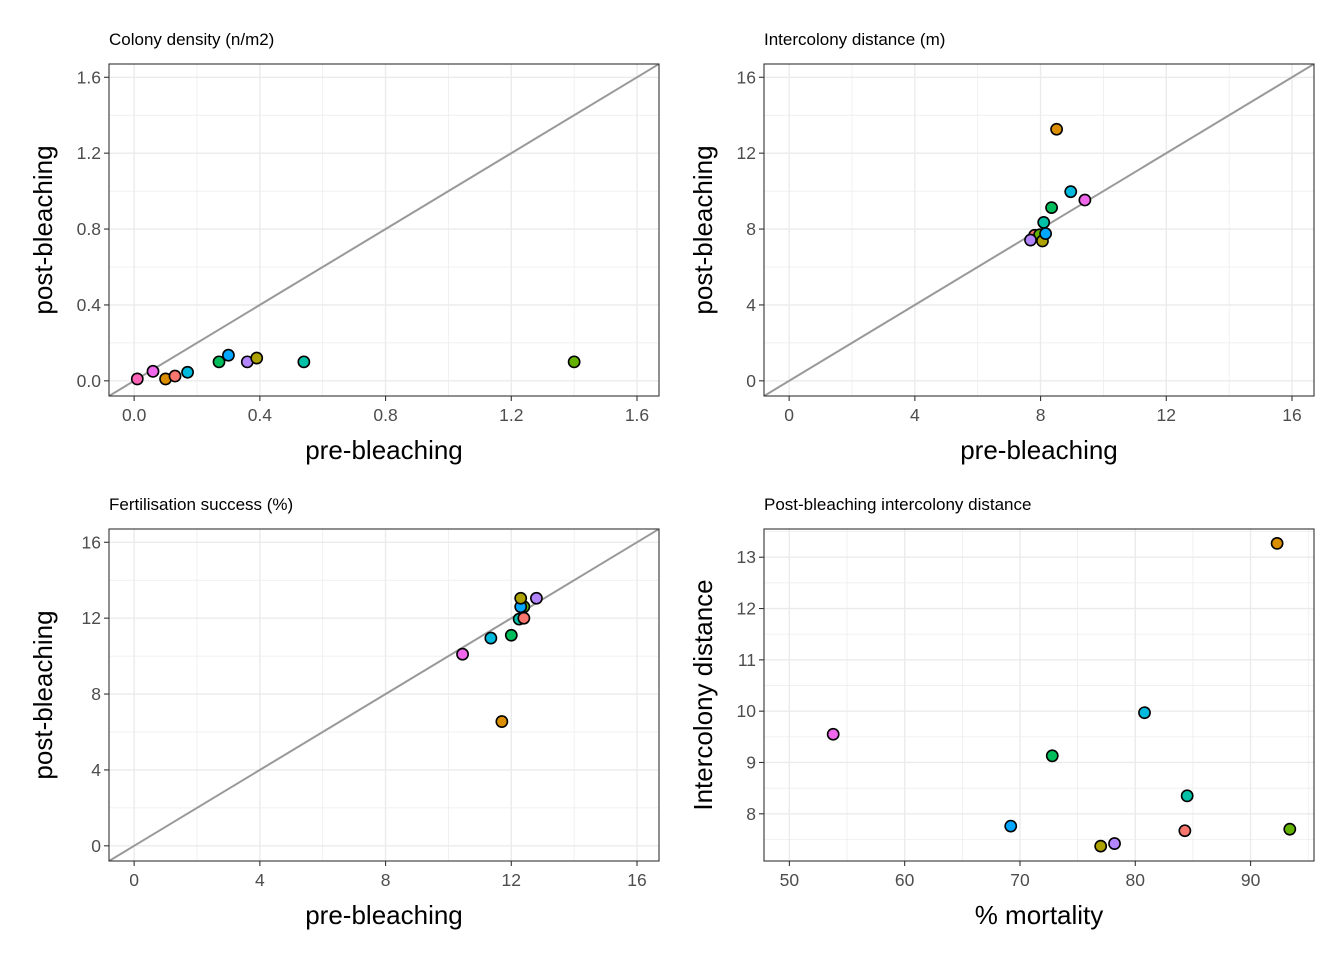 The width and height of the screenshot is (1344, 960). Describe the element at coordinates (746, 557) in the screenshot. I see `y-tick-label: 13` at that location.